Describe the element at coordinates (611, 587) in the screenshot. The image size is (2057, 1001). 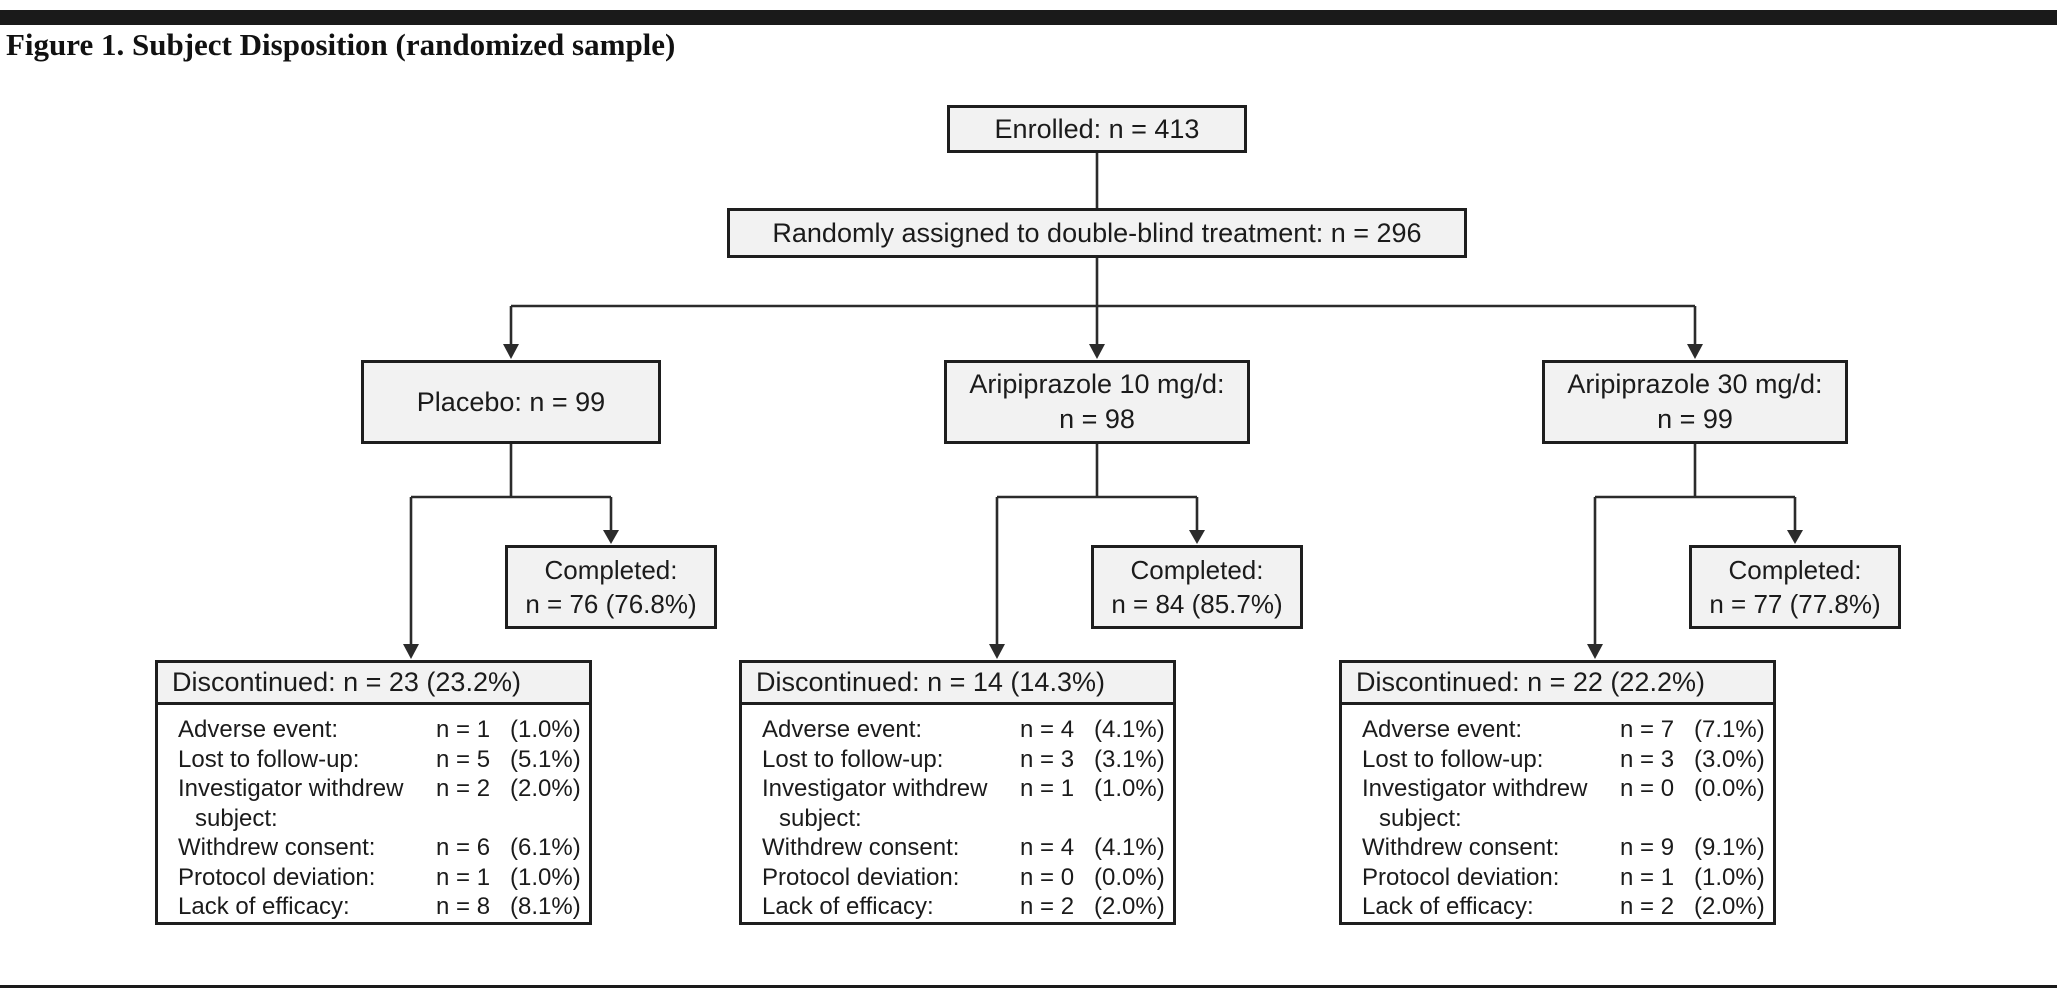
I see `completed-box-placebo: Completed: n = 76 (76.8%)` at that location.